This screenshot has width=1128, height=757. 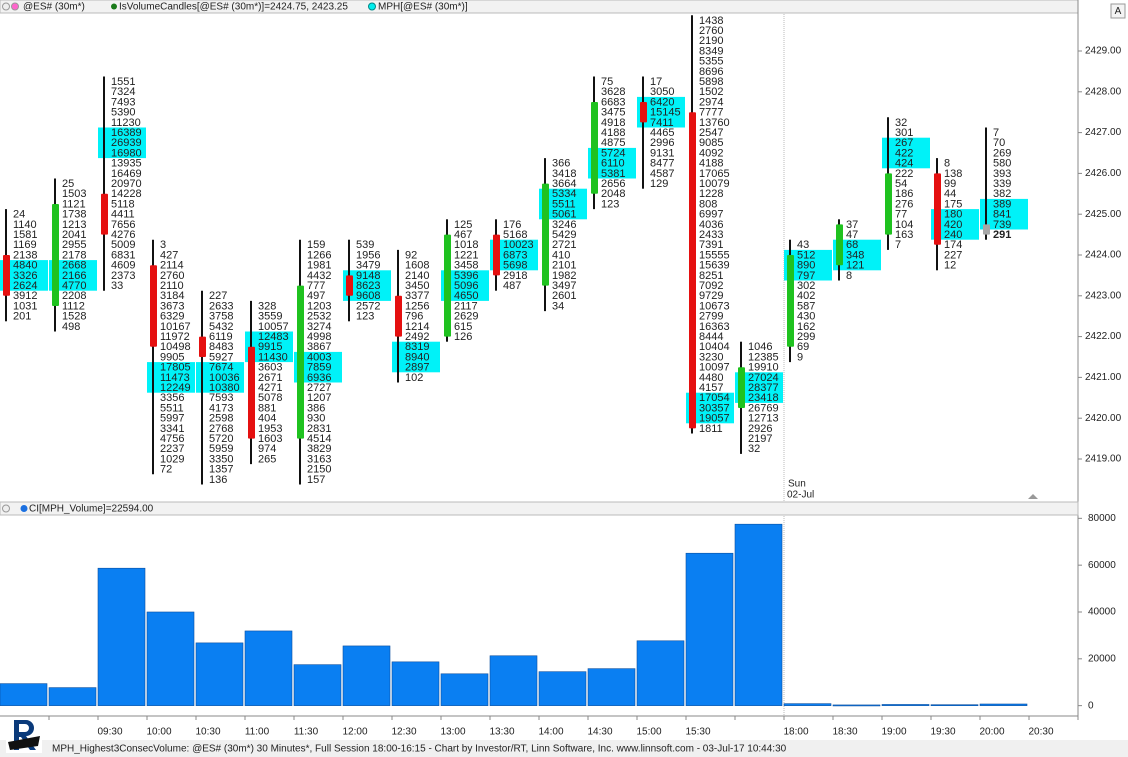 What do you see at coordinates (714, 398) in the screenshot?
I see `volume-label: 17054` at bounding box center [714, 398].